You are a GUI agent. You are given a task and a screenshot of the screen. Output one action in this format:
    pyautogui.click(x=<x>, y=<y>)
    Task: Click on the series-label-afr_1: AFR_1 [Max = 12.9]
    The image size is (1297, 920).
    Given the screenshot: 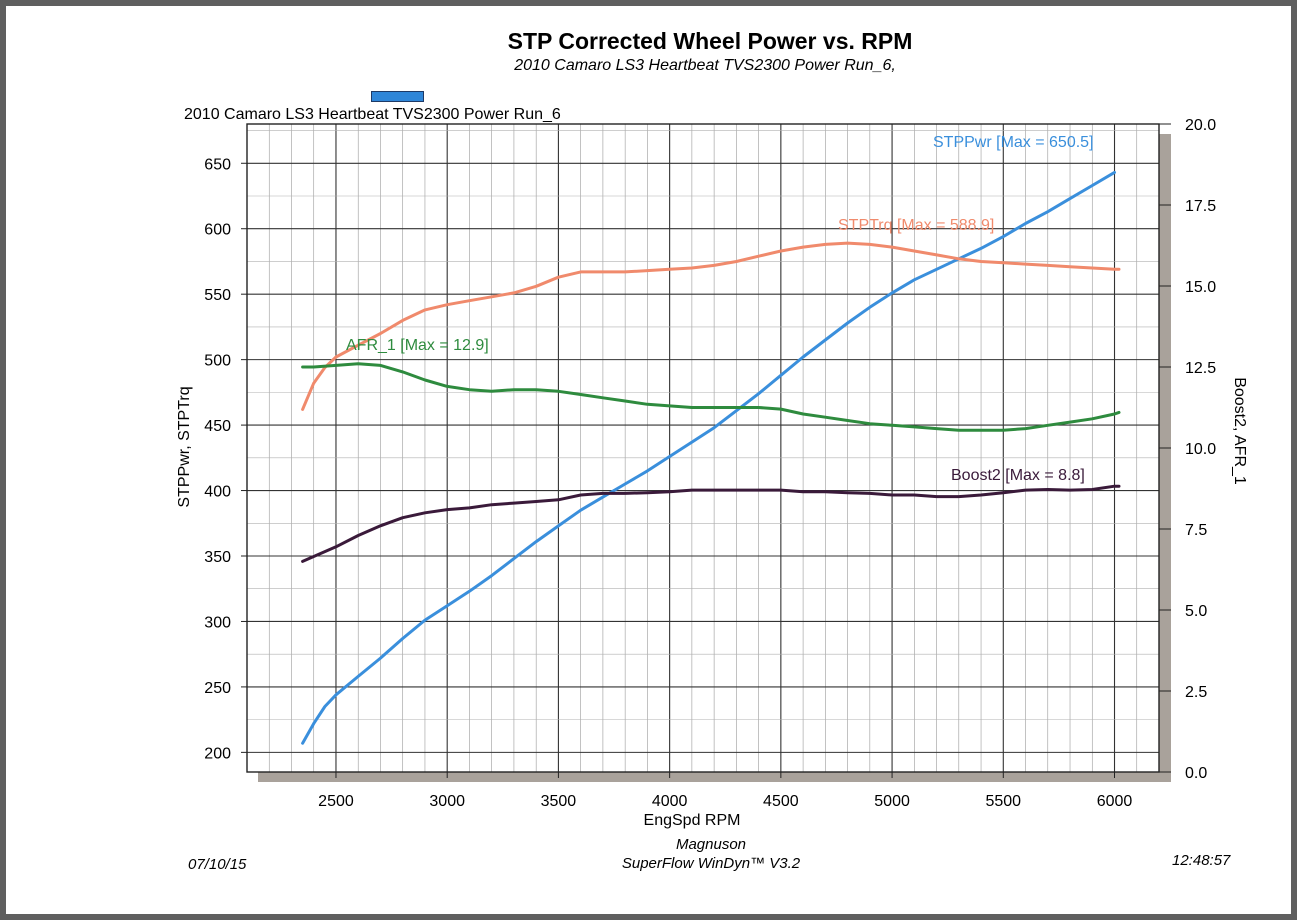 What is the action you would take?
    pyautogui.click(x=417, y=345)
    